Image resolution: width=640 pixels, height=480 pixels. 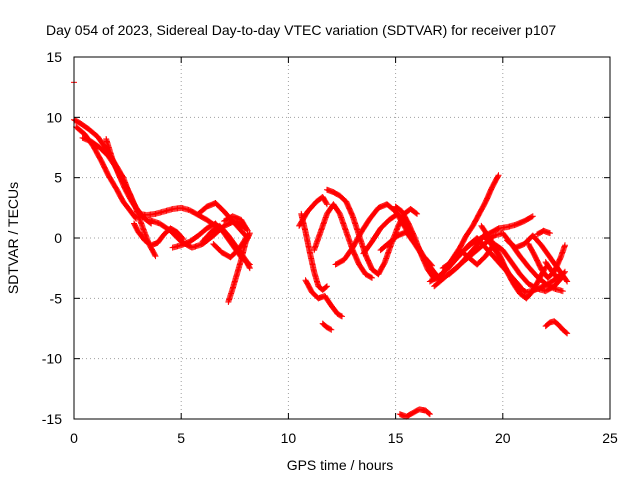 What do you see at coordinates (56, 298) in the screenshot?
I see `y-tick-label: -5` at bounding box center [56, 298].